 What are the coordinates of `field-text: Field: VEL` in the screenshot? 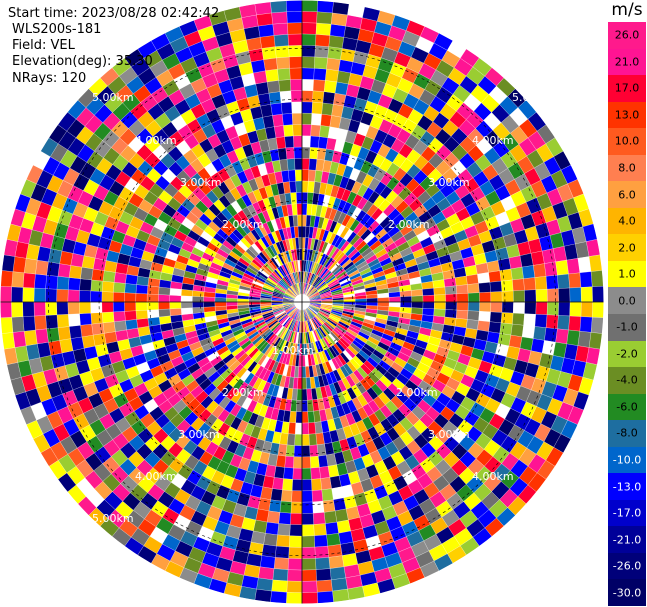 It's located at (43, 45).